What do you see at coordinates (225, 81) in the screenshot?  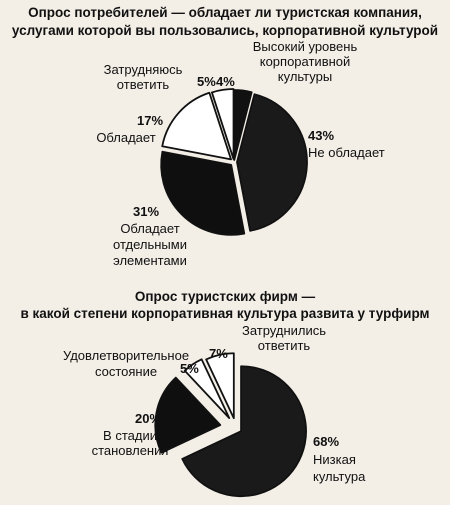 I see `chart1-pct-high: 4%` at bounding box center [225, 81].